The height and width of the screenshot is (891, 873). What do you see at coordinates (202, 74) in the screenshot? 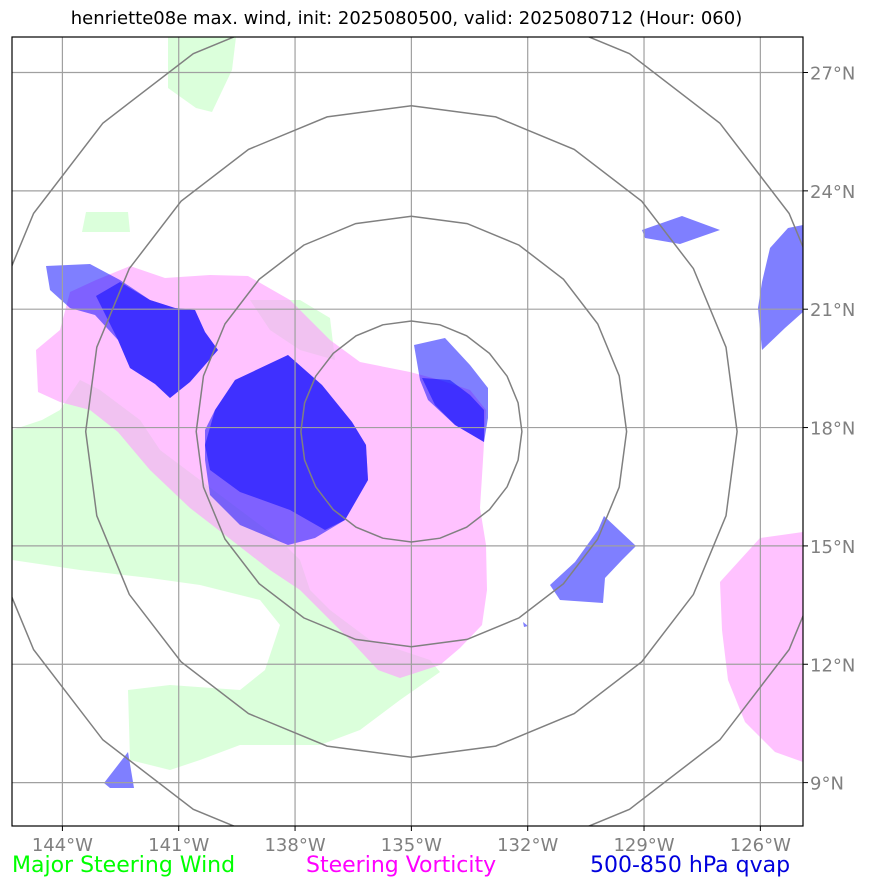
I see `wind-region-top` at bounding box center [202, 74].